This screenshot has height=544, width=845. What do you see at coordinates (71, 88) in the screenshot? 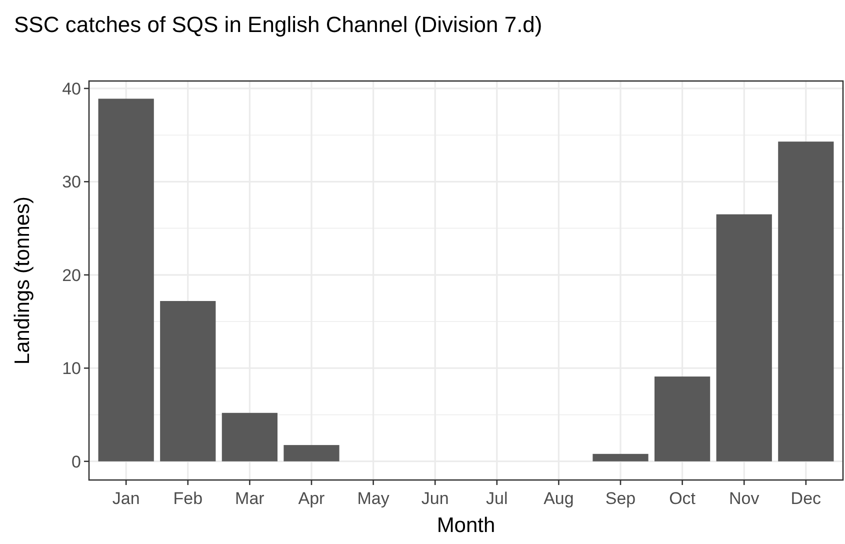
I see `y-tick-label: 40` at bounding box center [71, 88].